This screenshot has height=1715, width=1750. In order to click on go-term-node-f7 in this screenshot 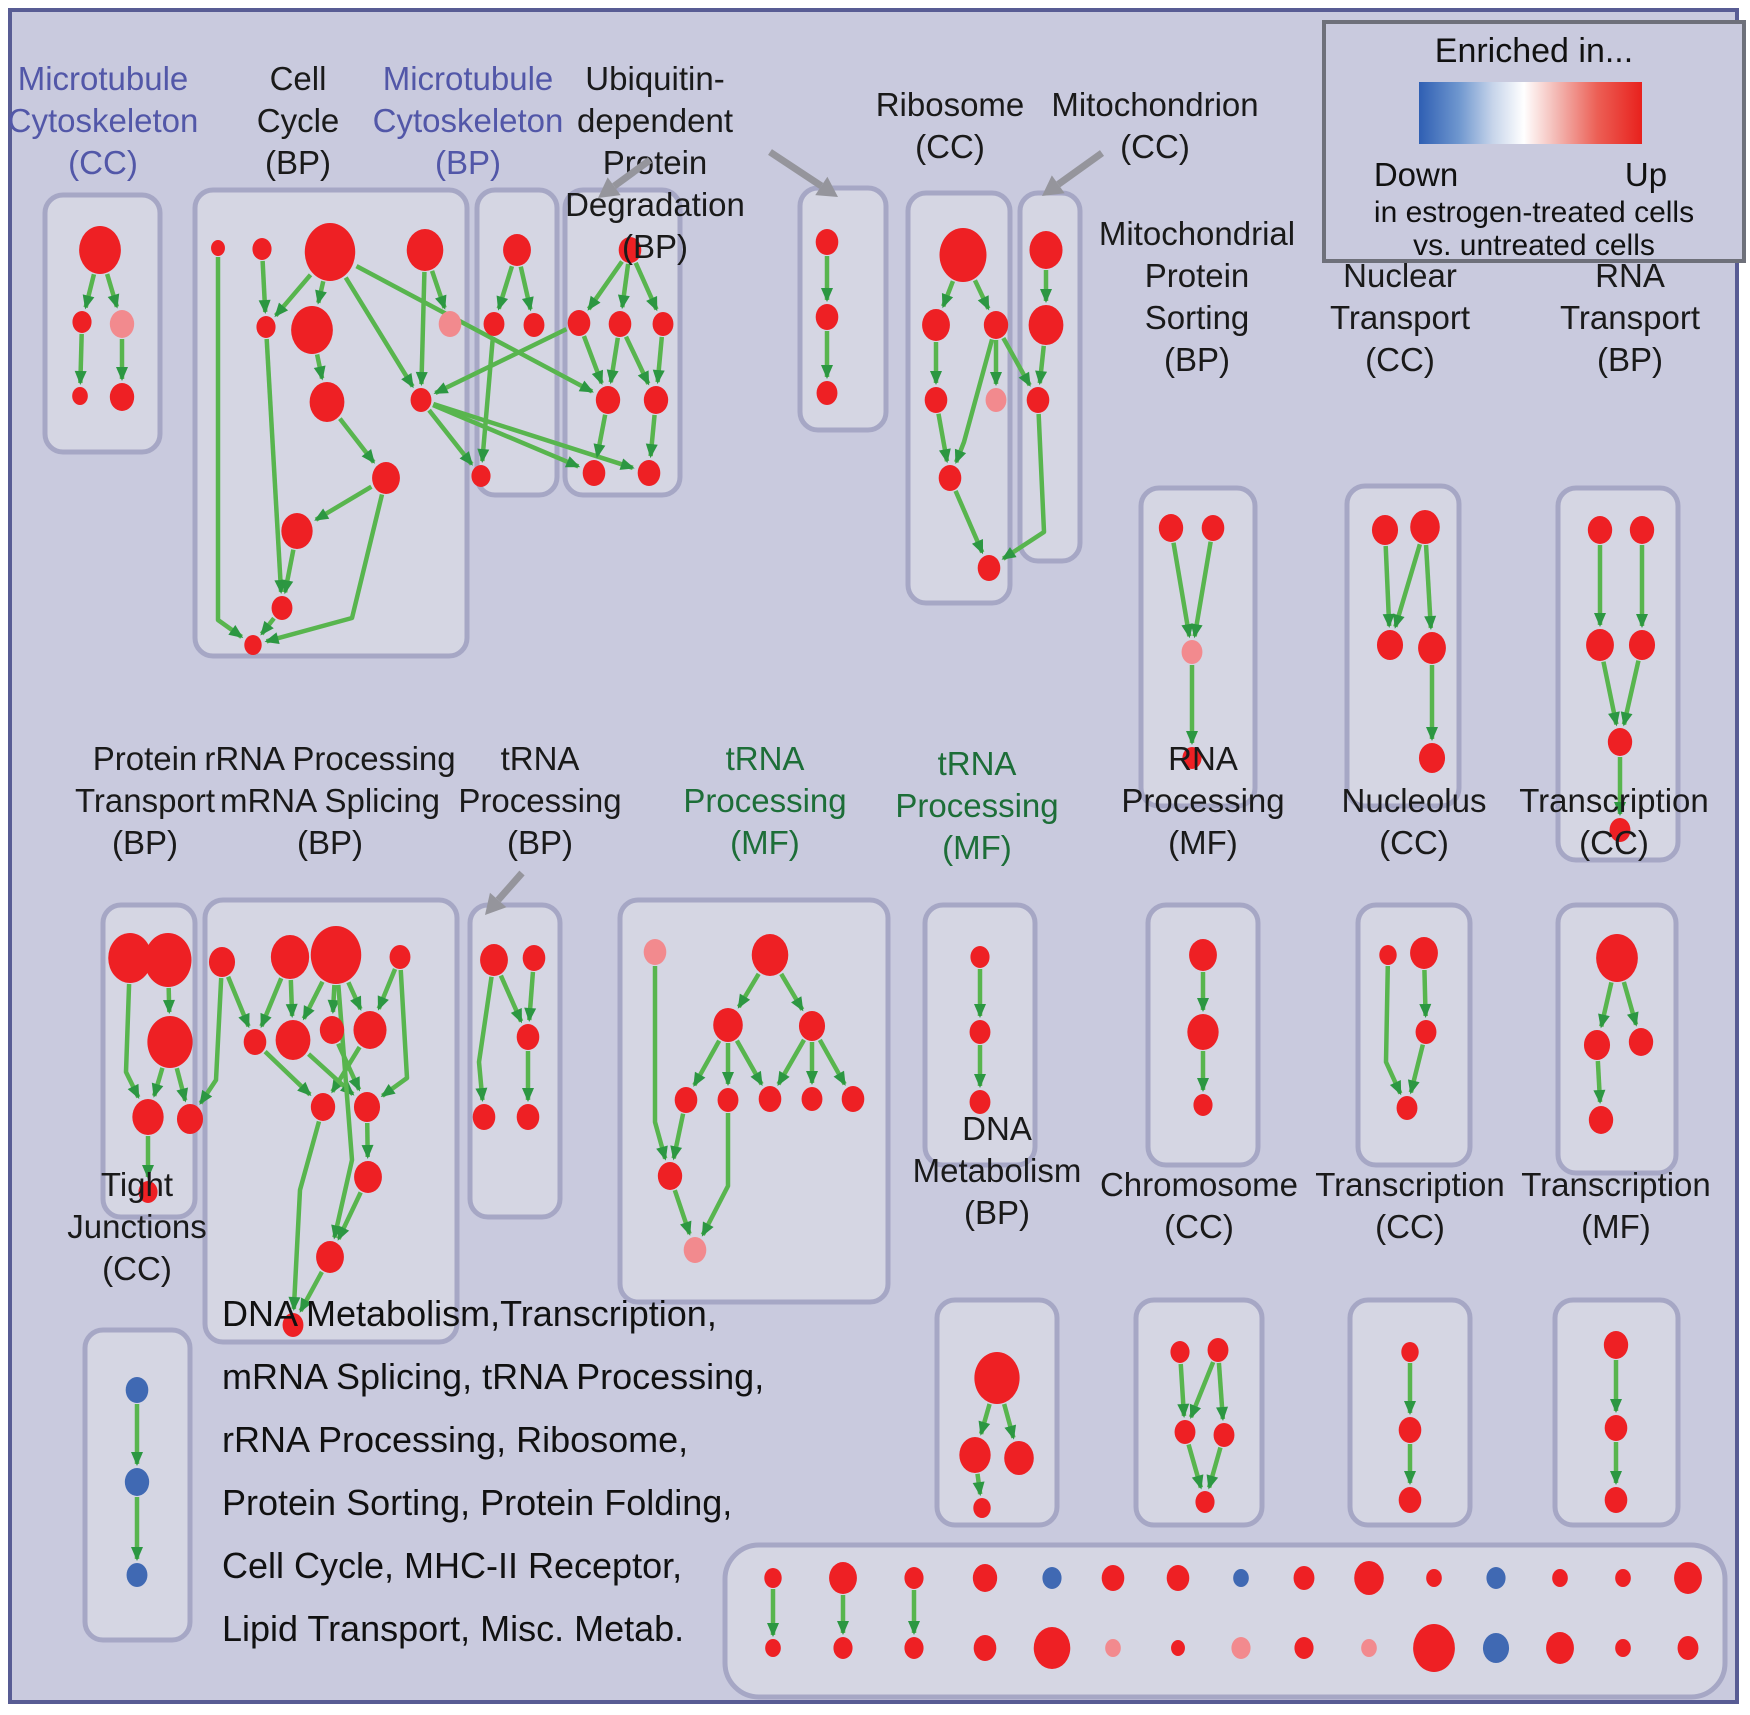, I will do `click(989, 568)`.